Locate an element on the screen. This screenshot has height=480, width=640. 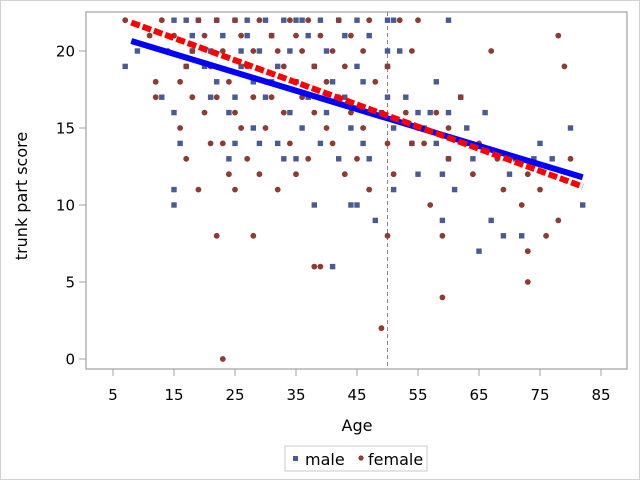
y-tick-label: 20 is located at coordinates (65, 52).